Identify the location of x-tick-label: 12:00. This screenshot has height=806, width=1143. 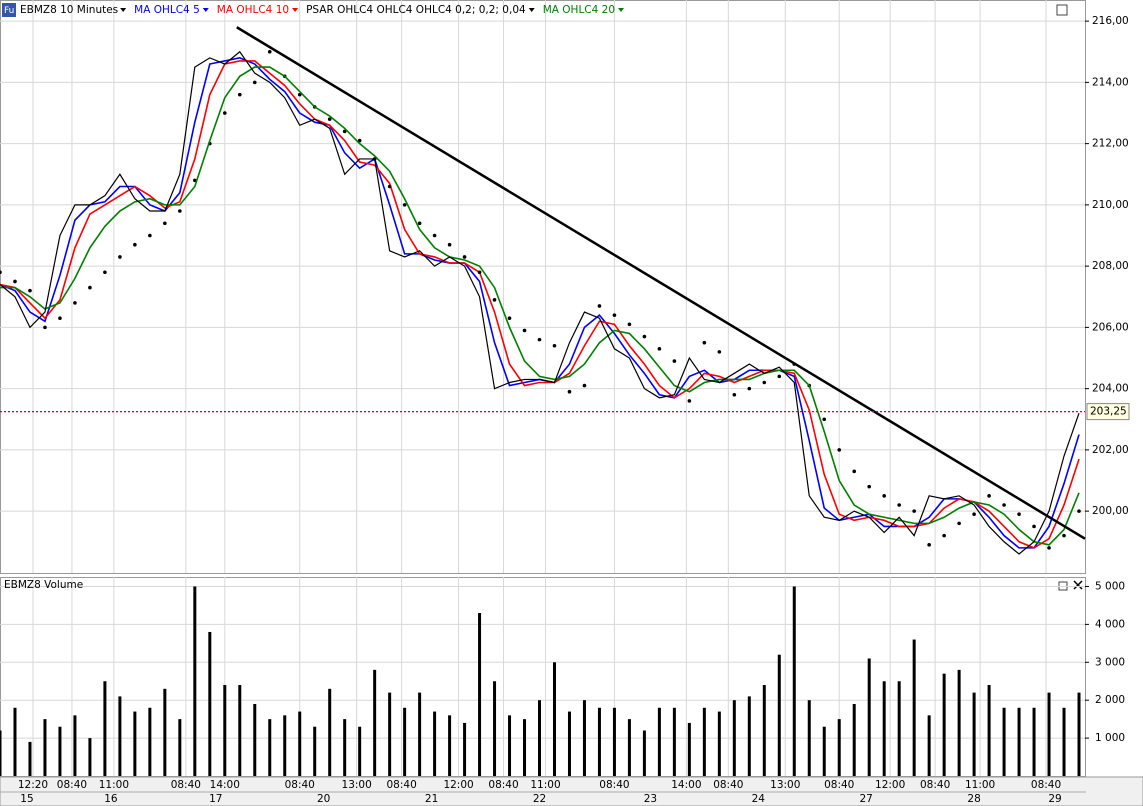
(890, 785).